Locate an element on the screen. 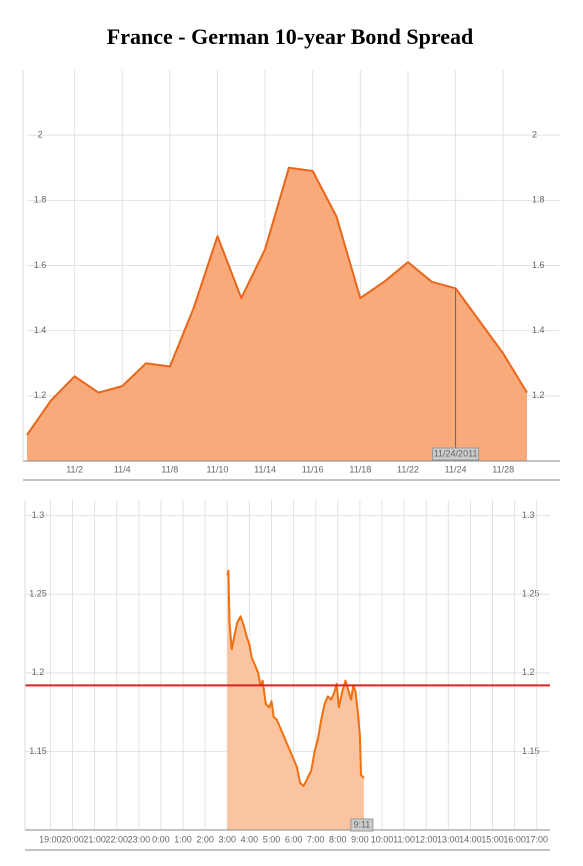  x-tick-label: 11/16 is located at coordinates (313, 469).